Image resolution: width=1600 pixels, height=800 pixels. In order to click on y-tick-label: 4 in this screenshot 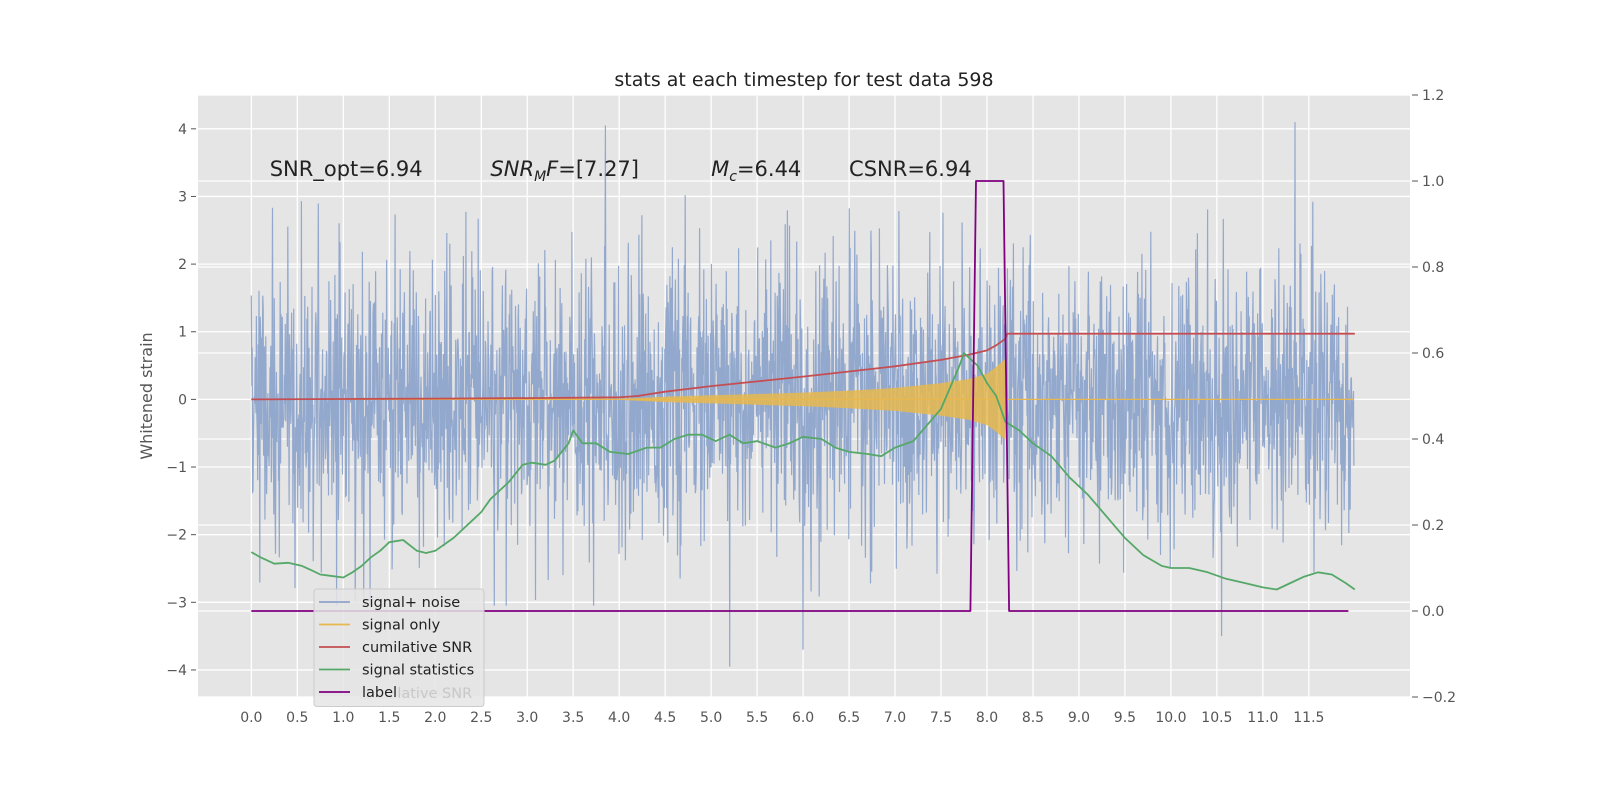, I will do `click(182, 130)`.